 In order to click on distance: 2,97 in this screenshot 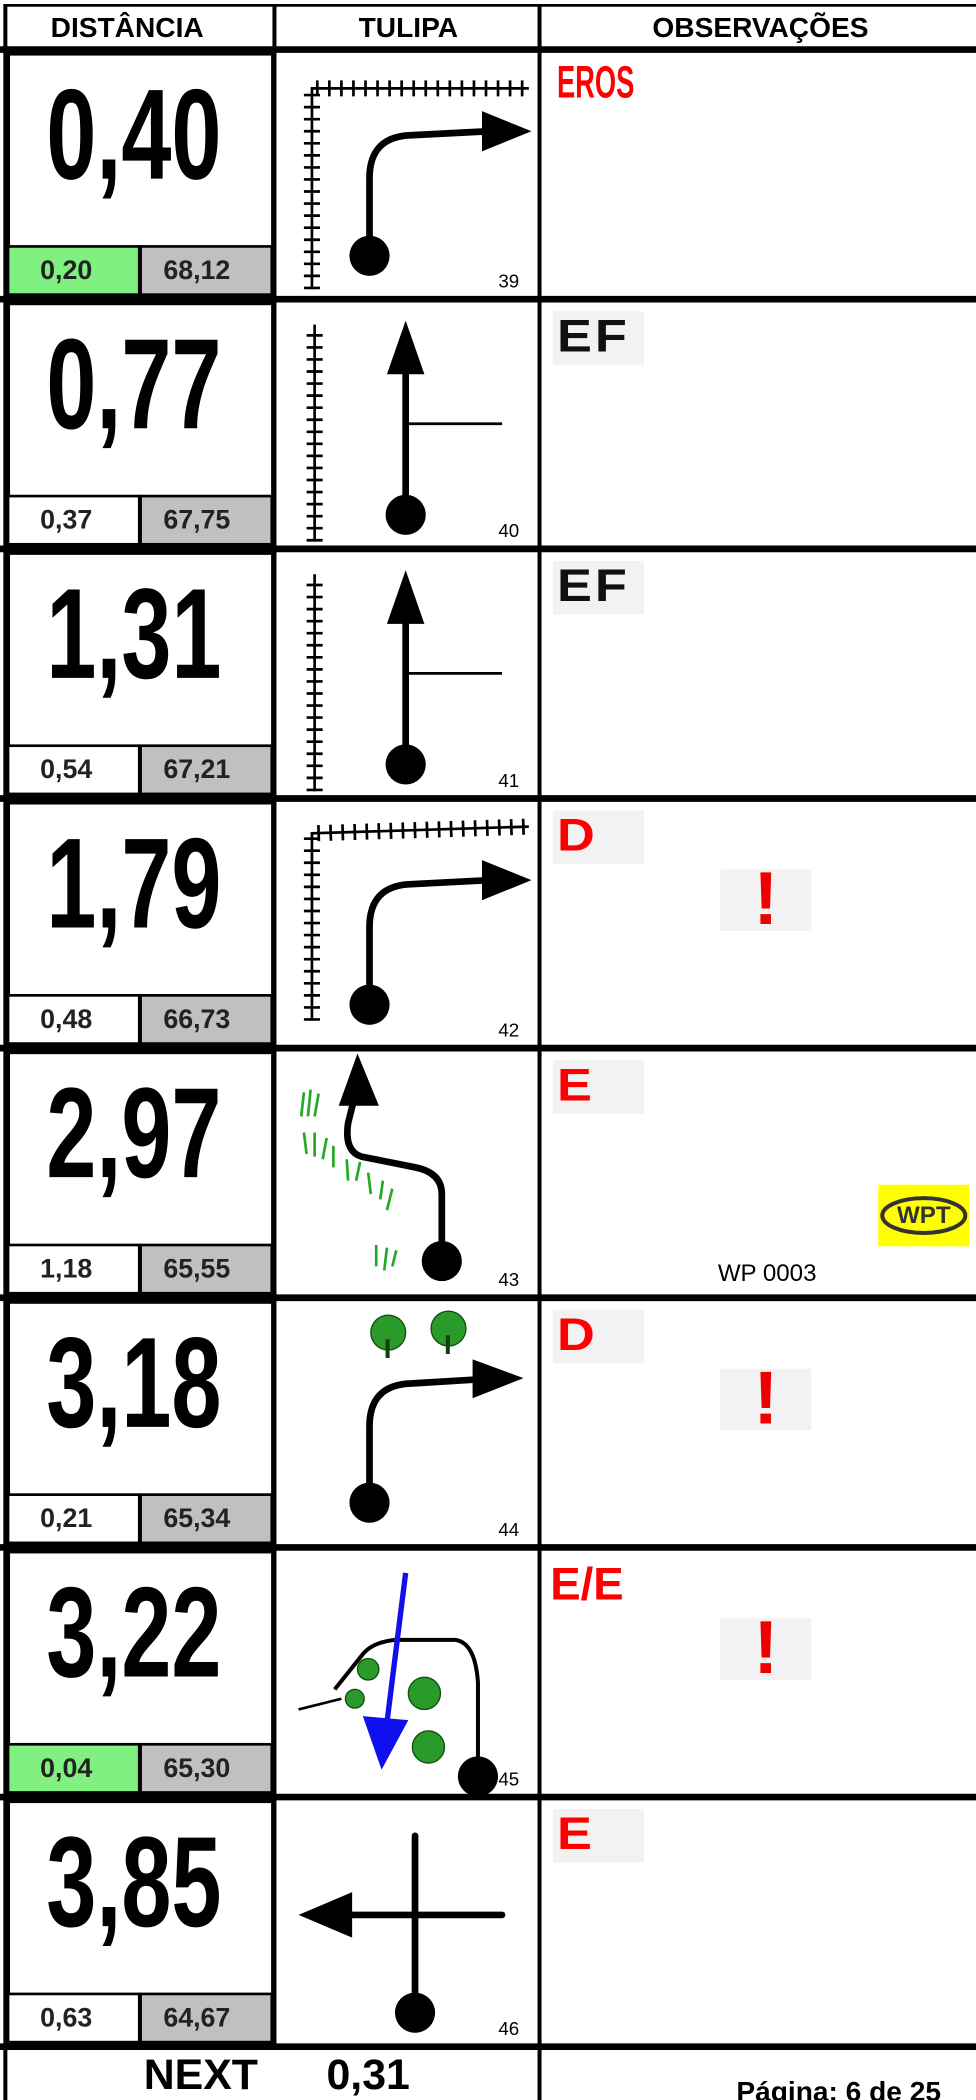, I will do `click(133, 1133)`.